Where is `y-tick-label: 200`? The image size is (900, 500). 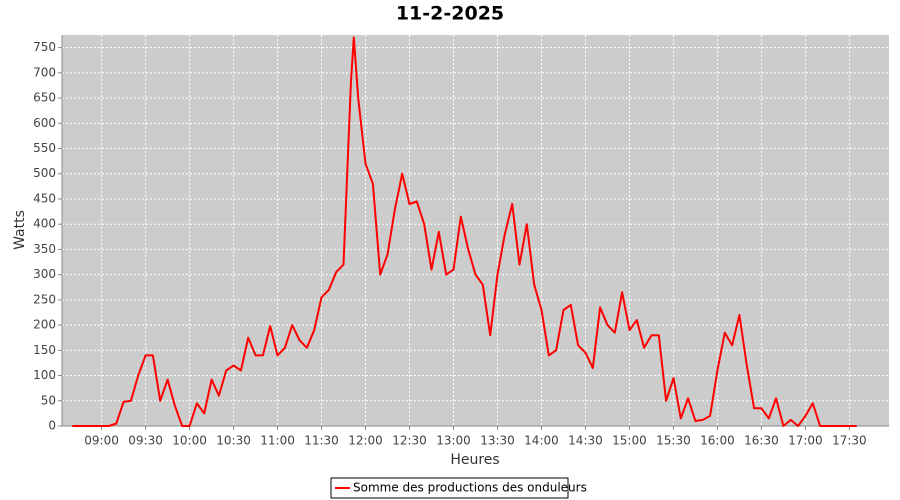 y-tick-label: 200 is located at coordinates (44, 325).